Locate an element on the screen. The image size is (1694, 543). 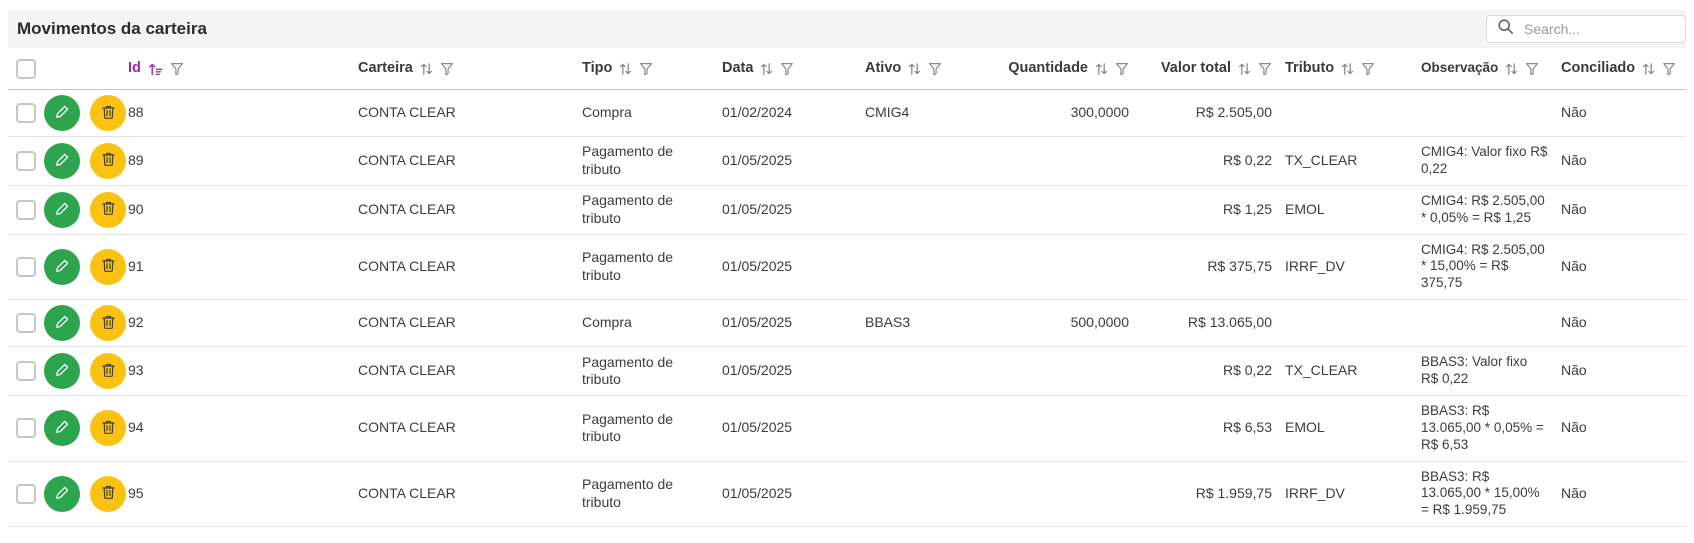
column-header-tipo: Tipo is located at coordinates (652, 68).